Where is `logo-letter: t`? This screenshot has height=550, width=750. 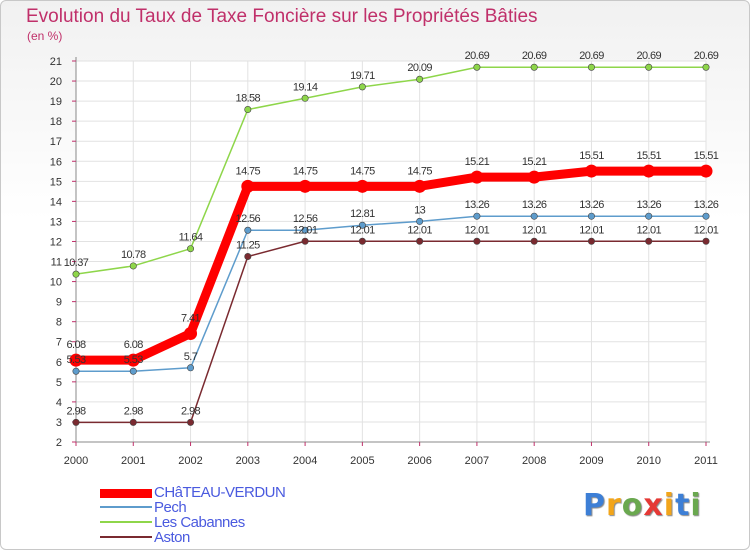
logo-letter: t is located at coordinates (683, 505).